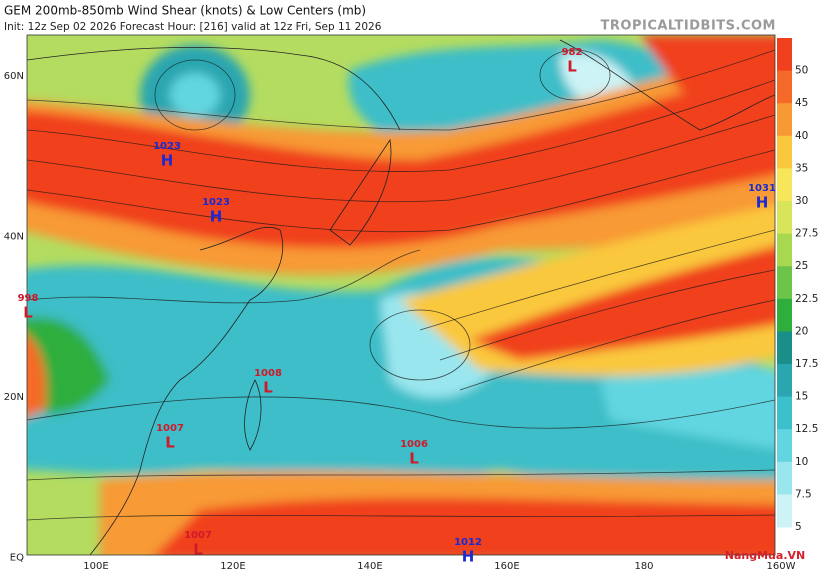 The width and height of the screenshot is (819, 577). I want to click on colorbar-label: 15, so click(801, 397).